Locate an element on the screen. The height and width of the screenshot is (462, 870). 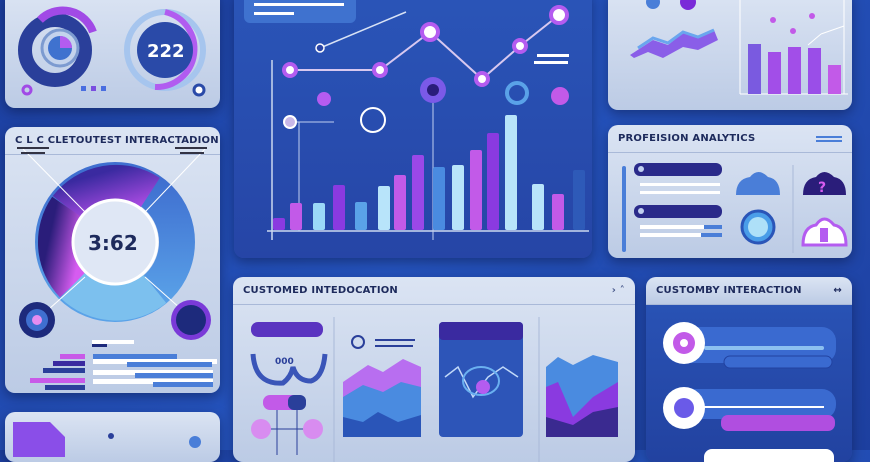
help-icon is located at coordinates (824, 183).